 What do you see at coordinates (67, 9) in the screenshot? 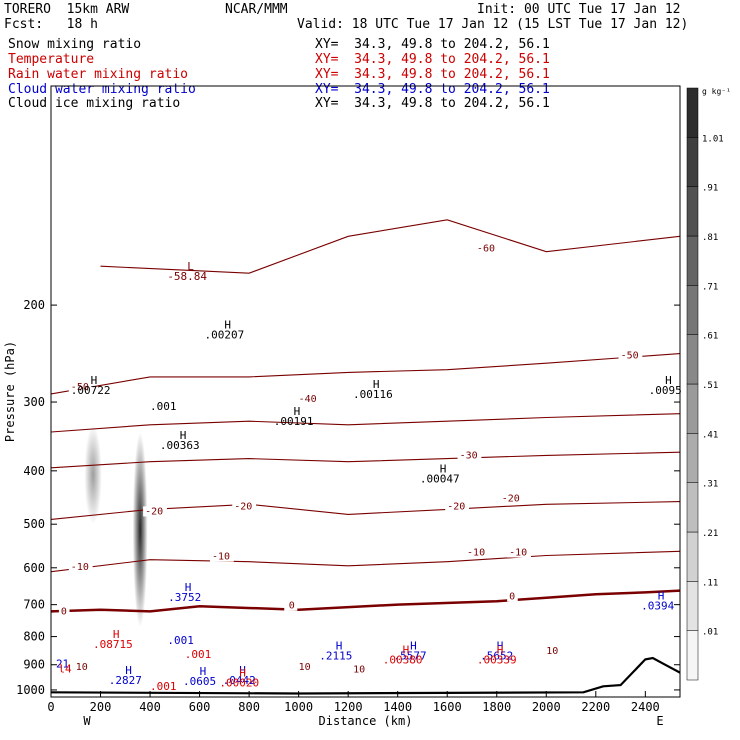
I see `model-title: TORERO 15km ARW` at bounding box center [67, 9].